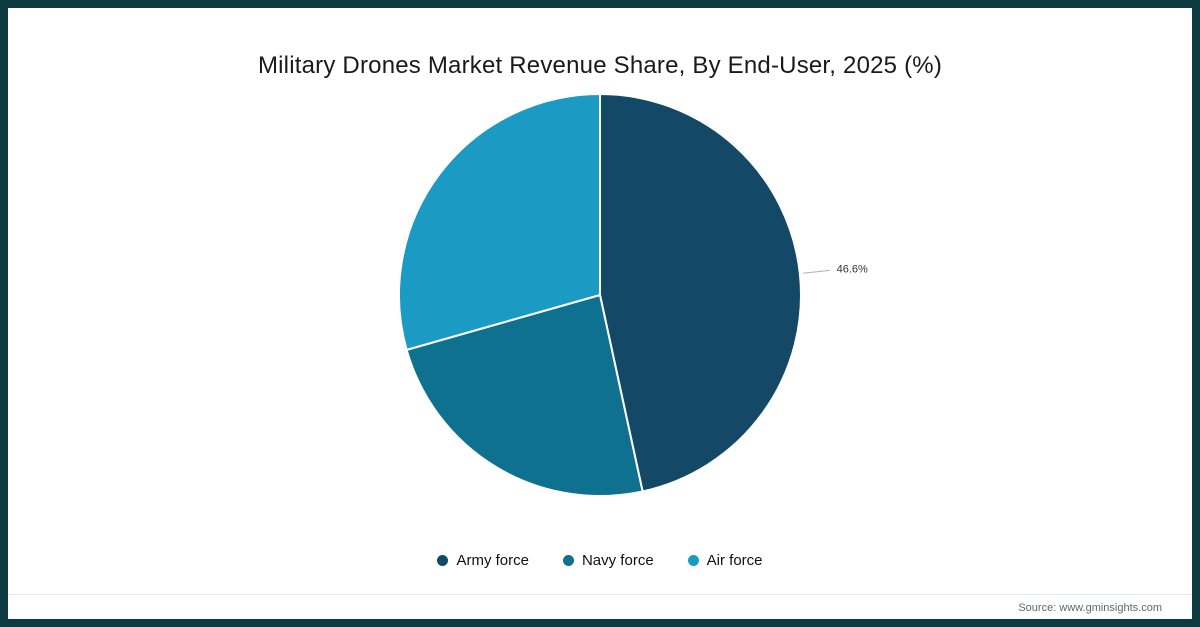 This screenshot has width=1200, height=627. I want to click on legend-label-army-force: Army force, so click(492, 560).